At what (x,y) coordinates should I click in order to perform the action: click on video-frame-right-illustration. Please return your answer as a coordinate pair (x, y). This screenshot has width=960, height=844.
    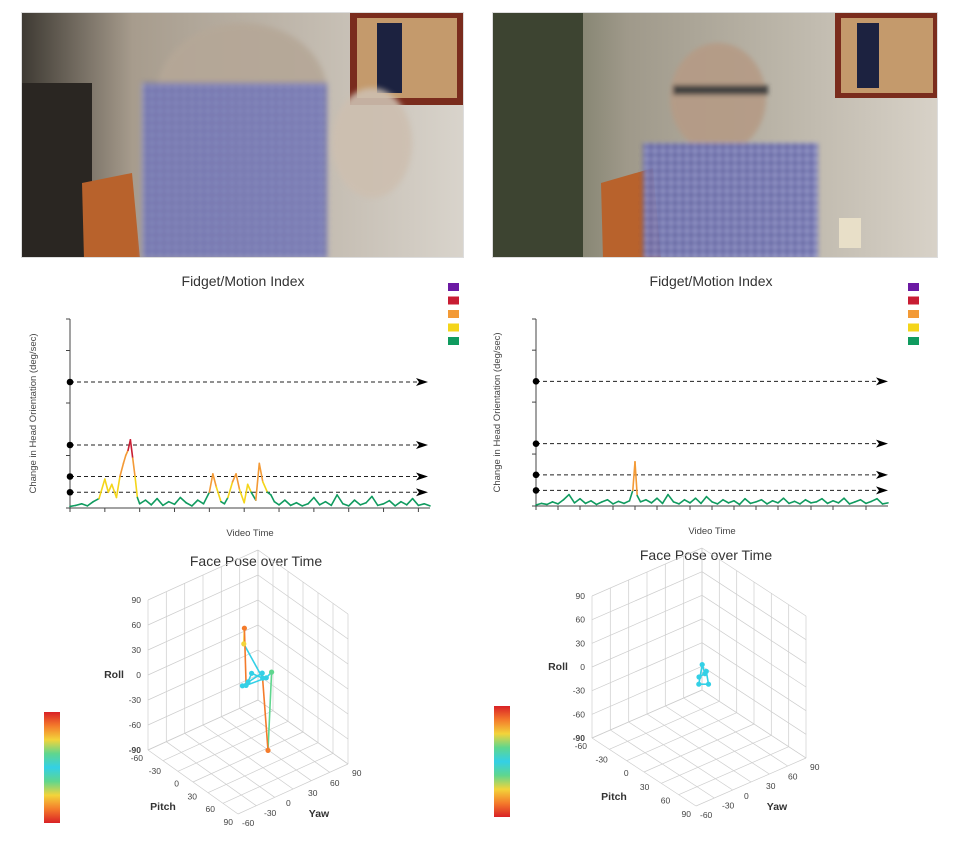
    Looking at the image, I should click on (715, 135).